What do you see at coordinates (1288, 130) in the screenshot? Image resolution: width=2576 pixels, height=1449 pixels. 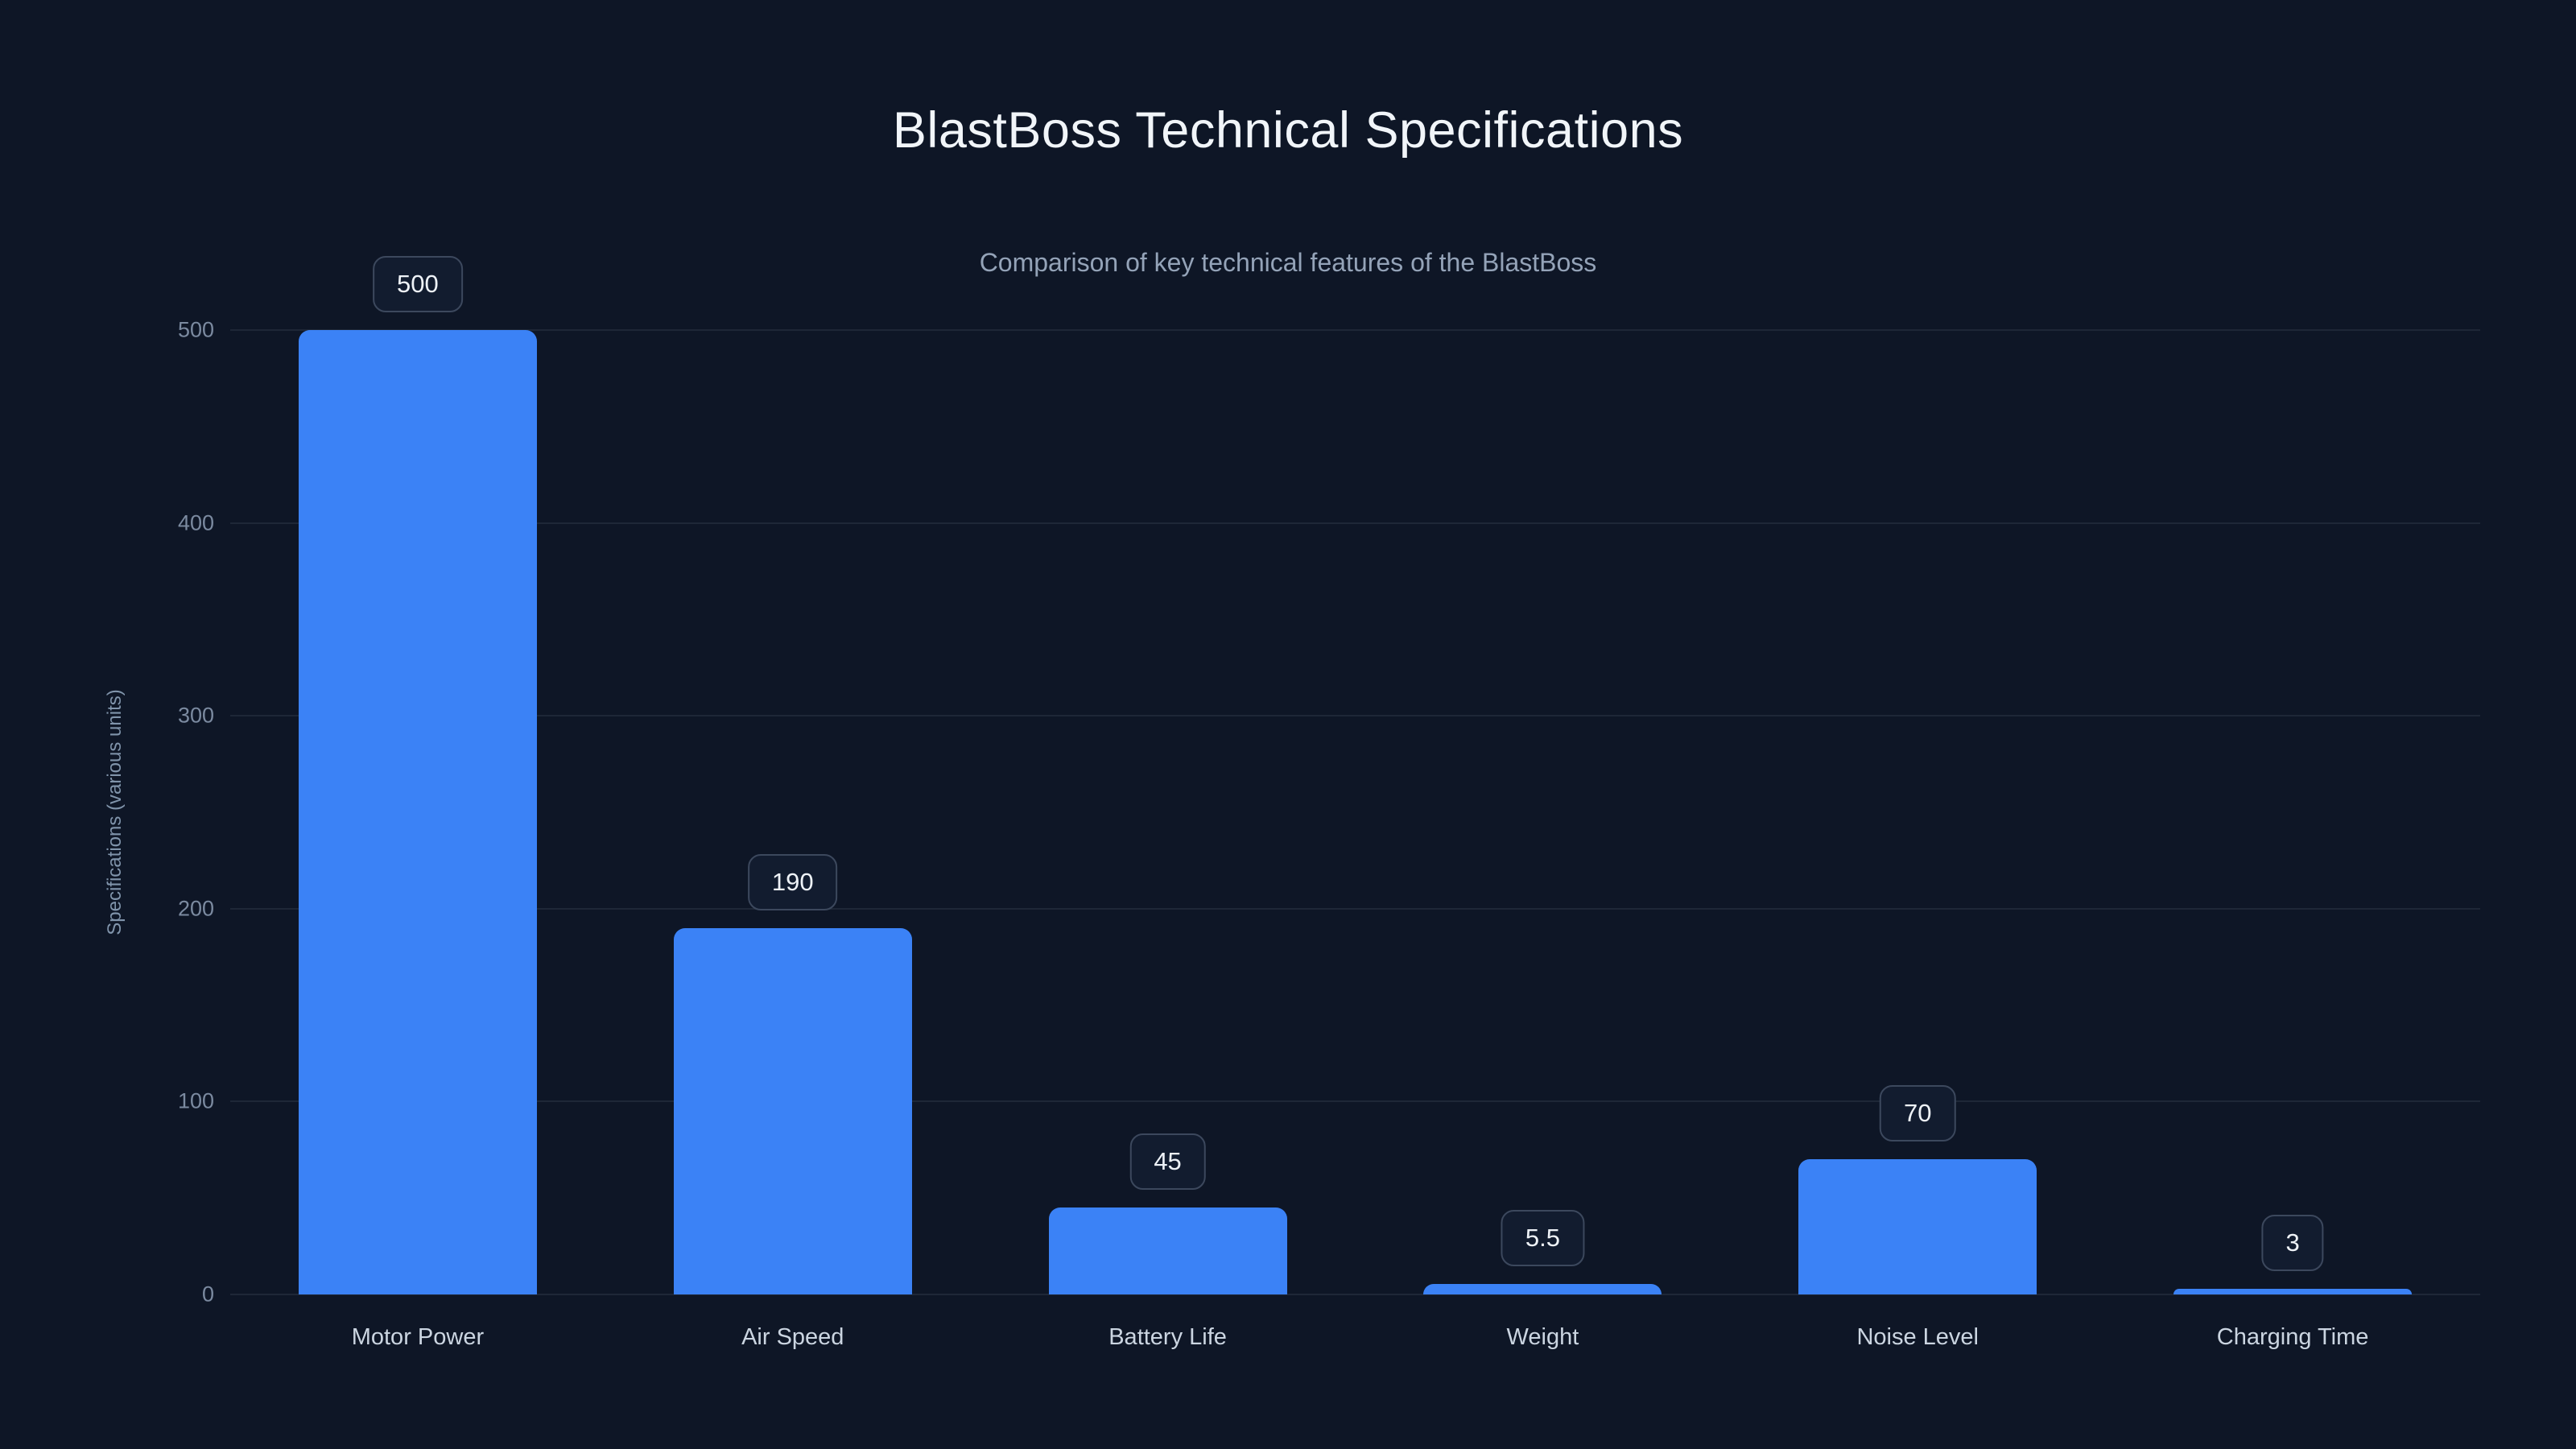 I see `chart-title: BlastBoss Technical Specifications` at bounding box center [1288, 130].